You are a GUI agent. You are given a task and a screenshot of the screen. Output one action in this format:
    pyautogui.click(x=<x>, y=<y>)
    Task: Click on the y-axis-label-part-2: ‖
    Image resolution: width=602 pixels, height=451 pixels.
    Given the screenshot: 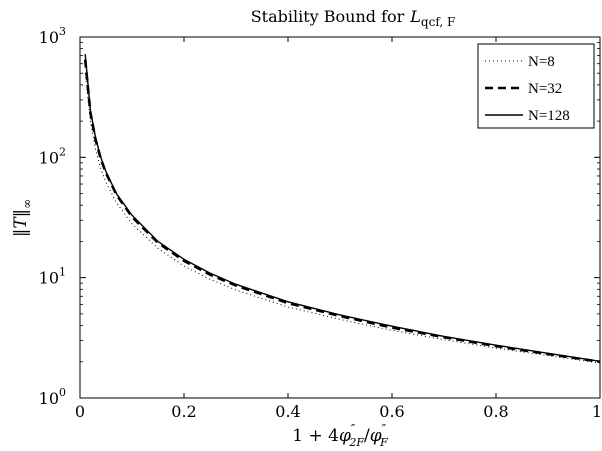 What is the action you would take?
    pyautogui.click(x=21, y=213)
    